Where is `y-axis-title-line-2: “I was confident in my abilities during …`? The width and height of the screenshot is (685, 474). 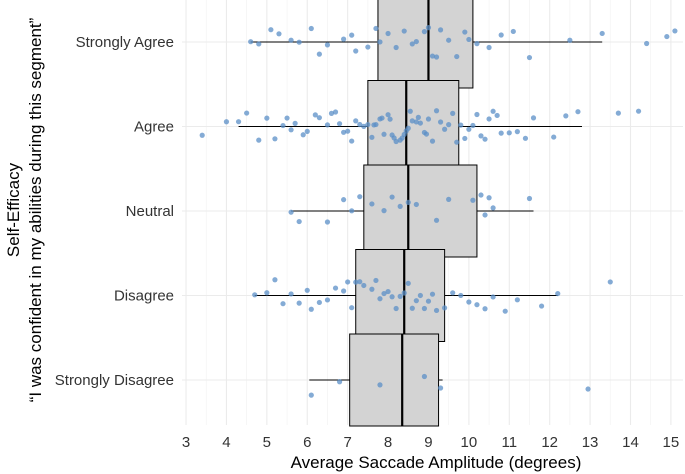
y-axis-title-line-2: “I was confident in my abilities during … is located at coordinates (35, 209).